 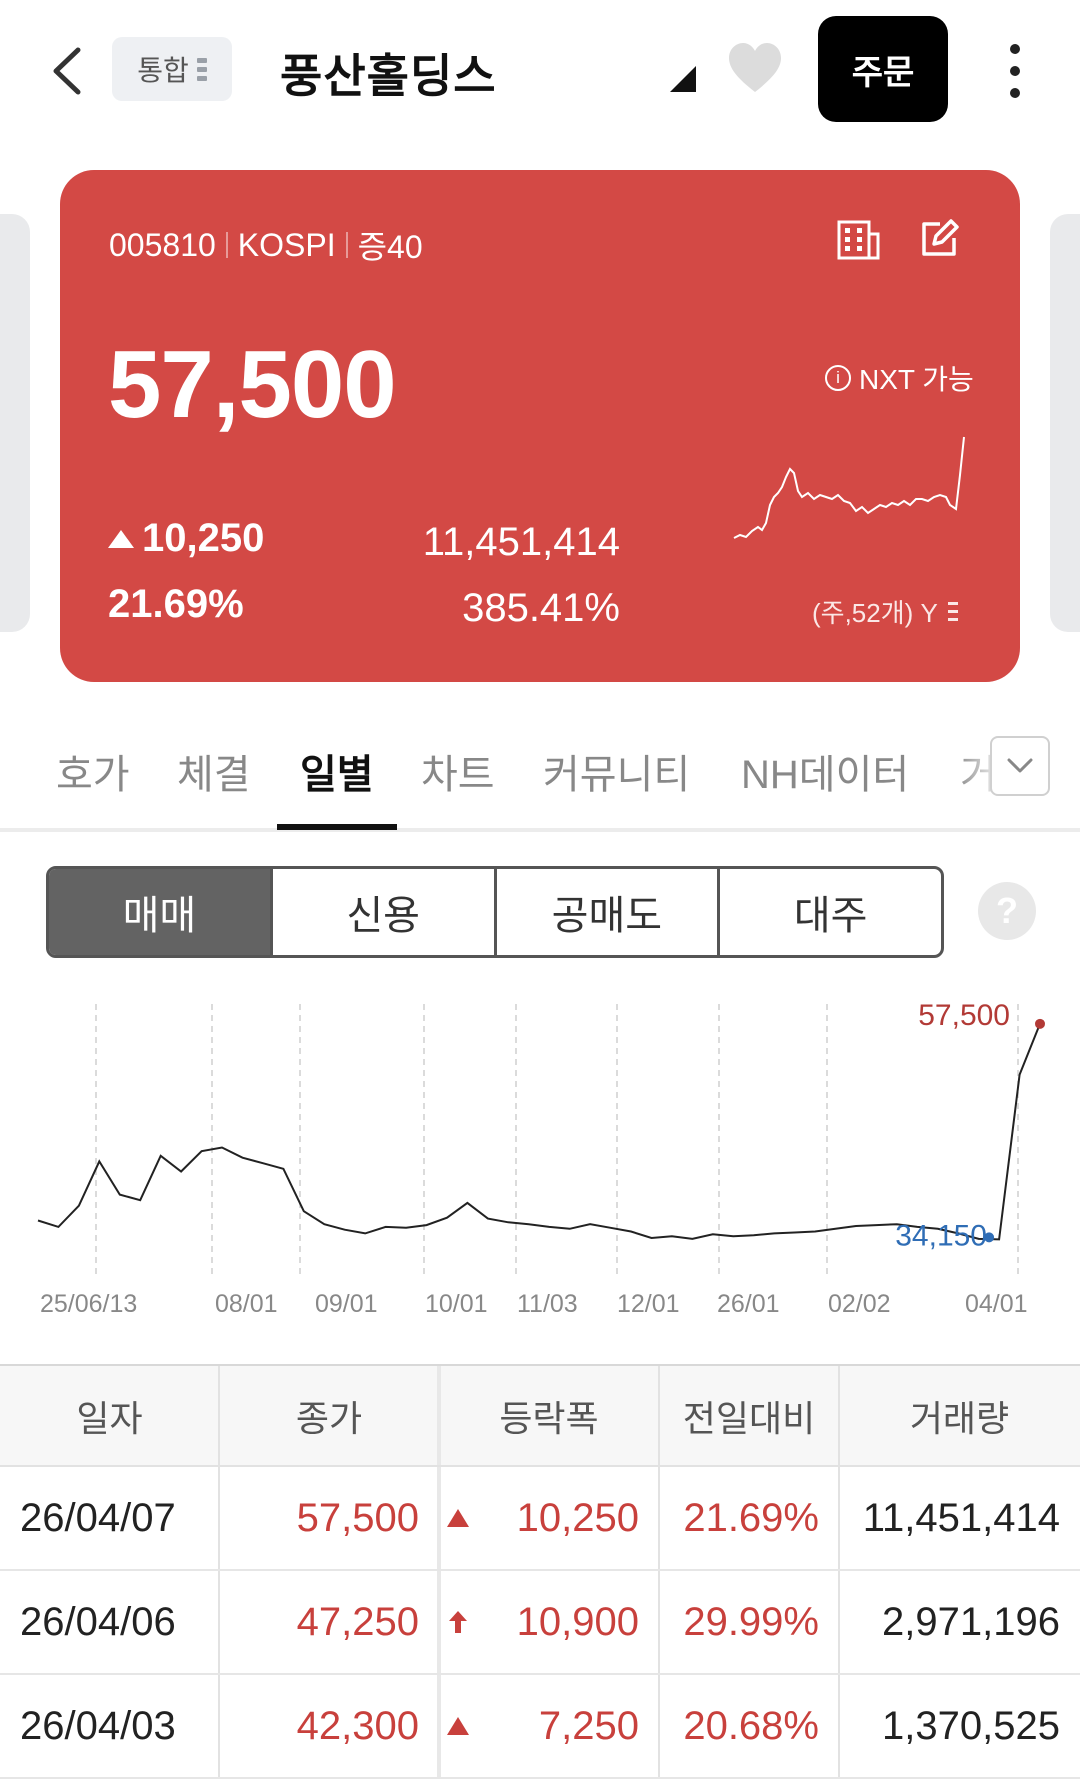 What do you see at coordinates (961, 1517) in the screenshot?
I see `row-volume: 11,451,414` at bounding box center [961, 1517].